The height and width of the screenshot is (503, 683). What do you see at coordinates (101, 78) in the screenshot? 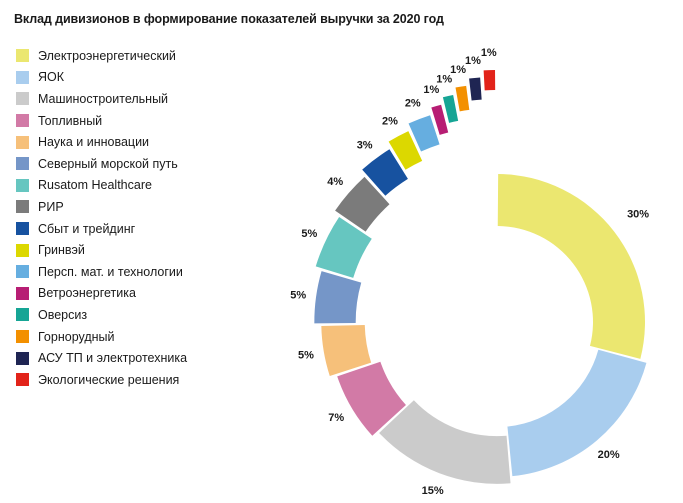
I see `legend-item: ЯОК` at bounding box center [101, 78].